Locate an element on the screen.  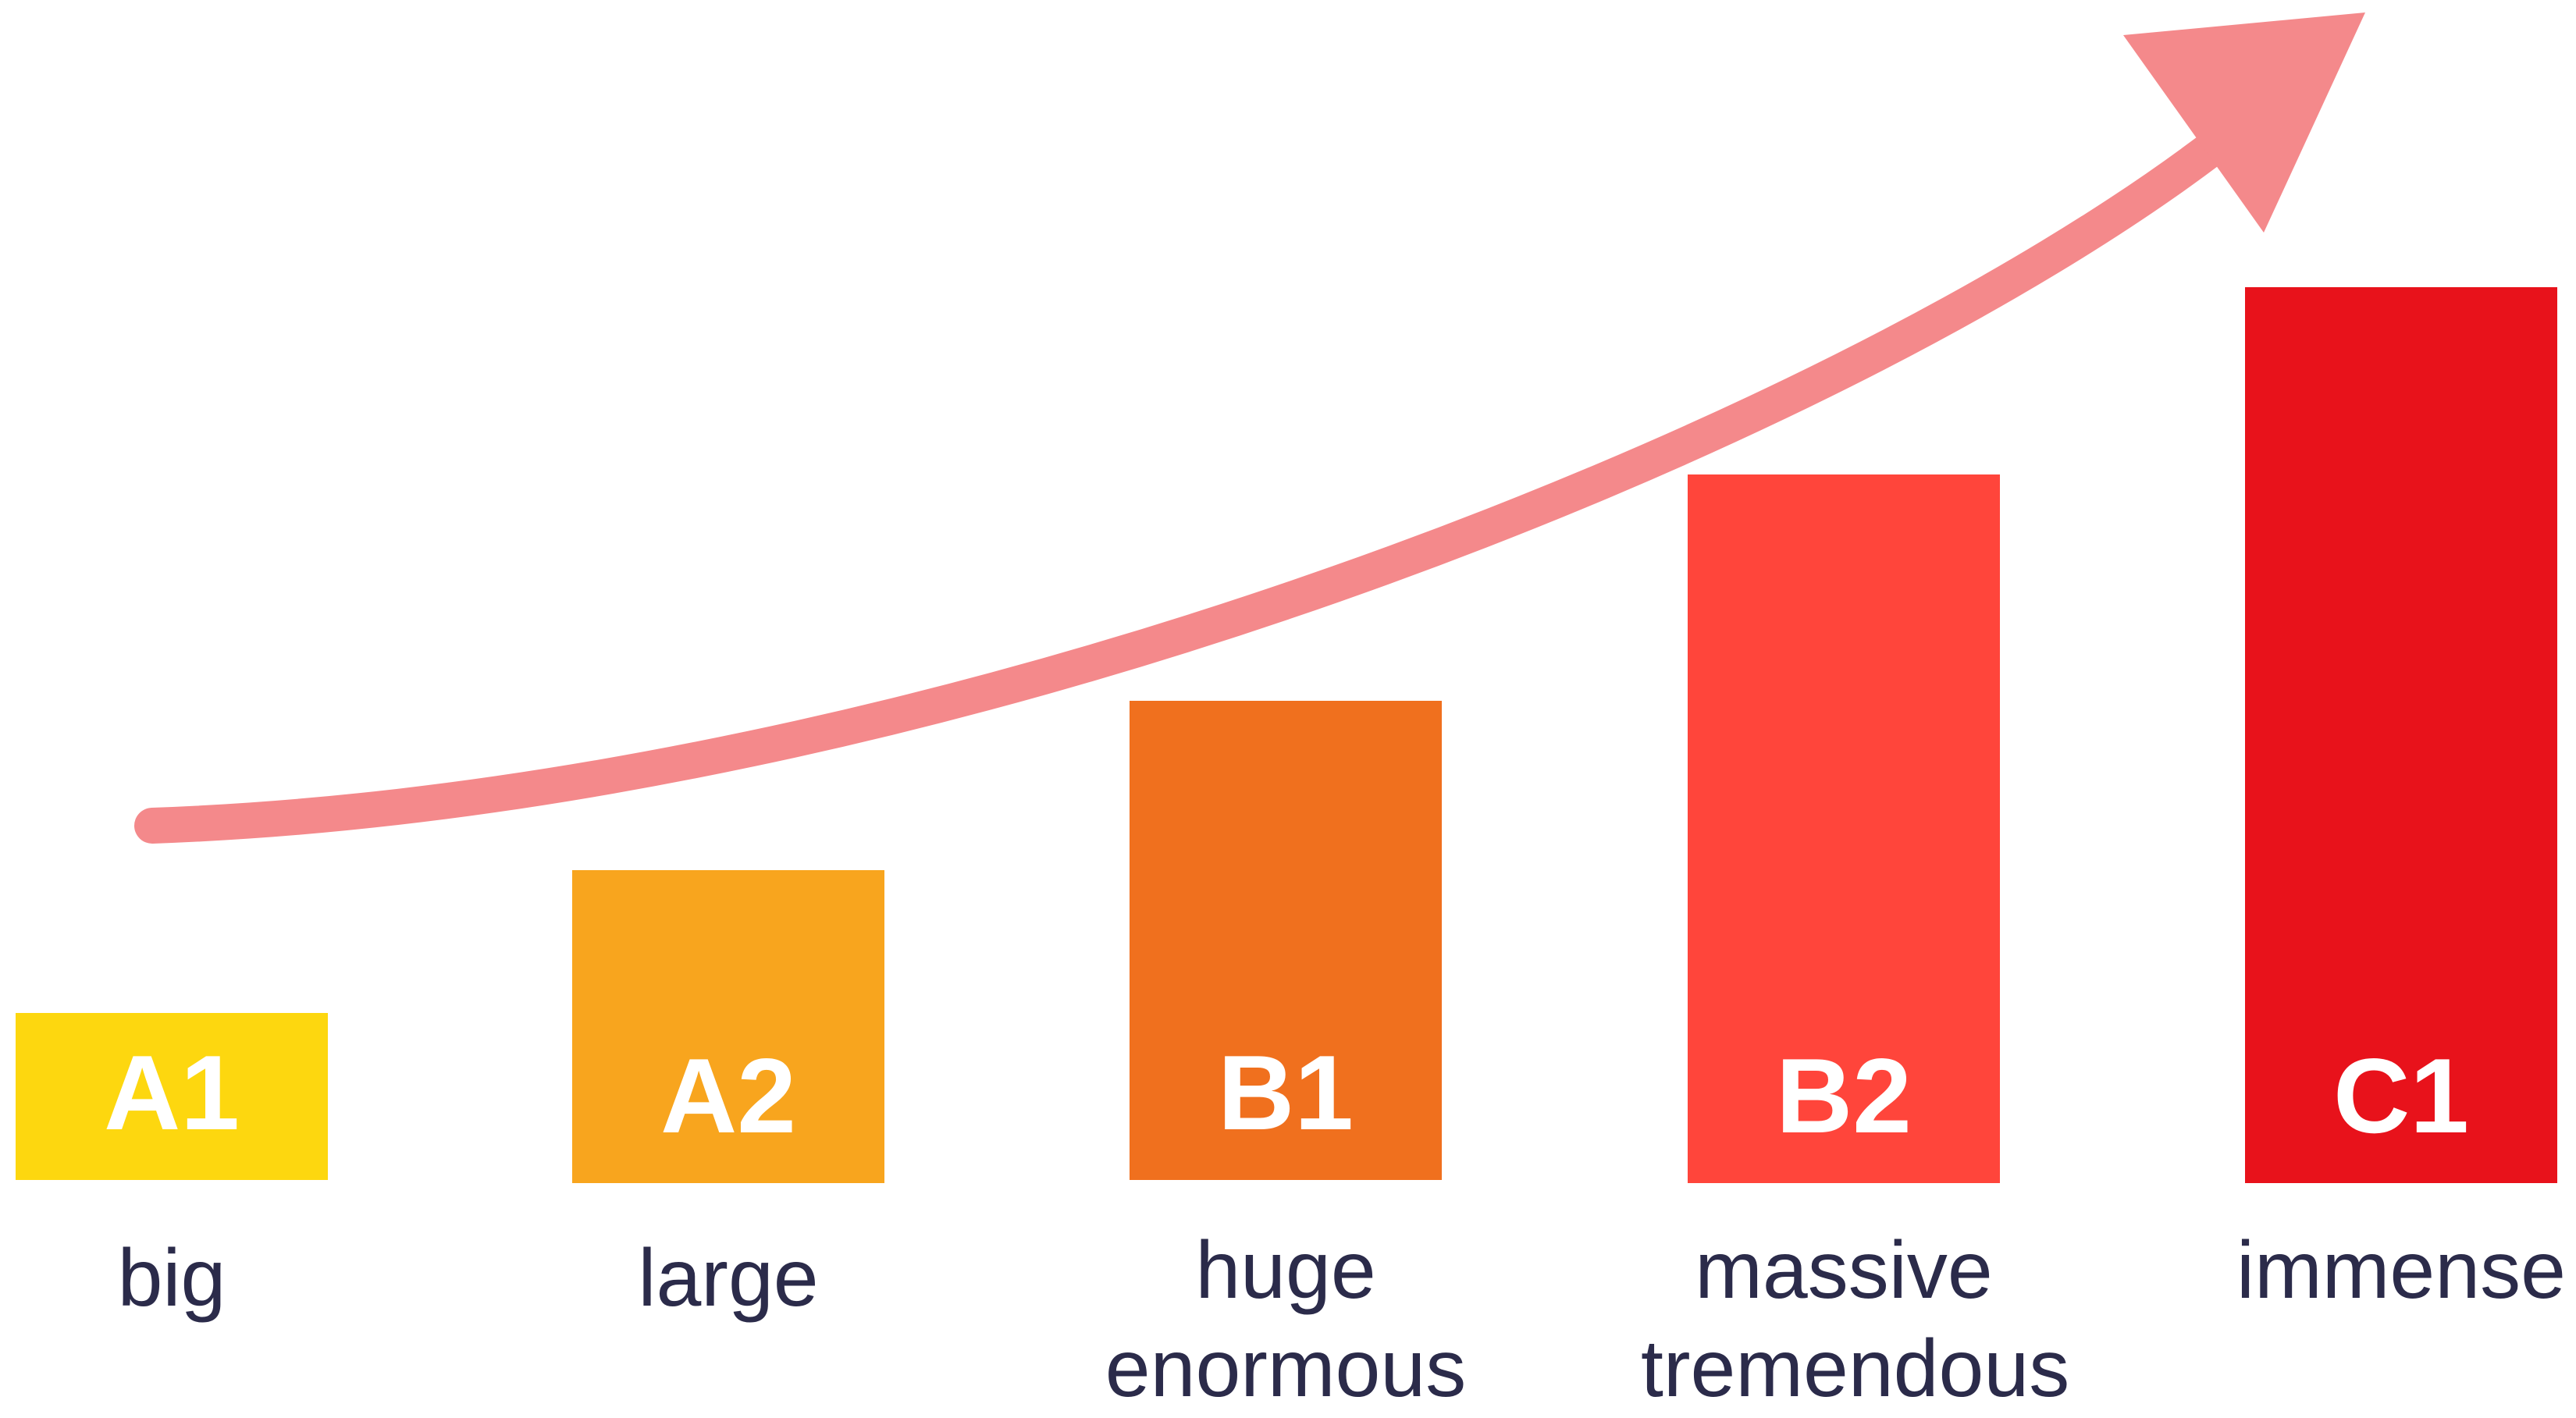
level-word: immense is located at coordinates (2401, 1270).